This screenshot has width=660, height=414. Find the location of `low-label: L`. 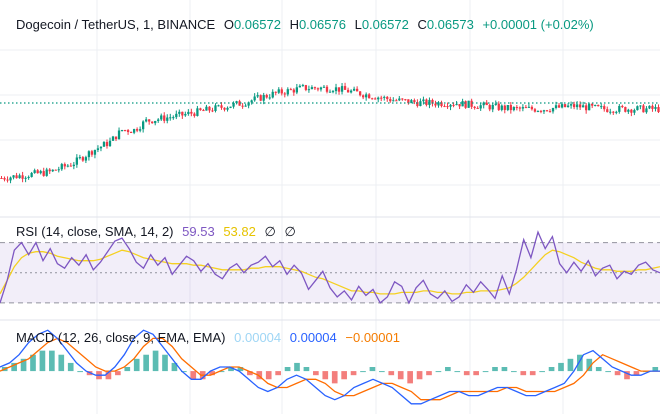

low-label: L is located at coordinates (358, 24).